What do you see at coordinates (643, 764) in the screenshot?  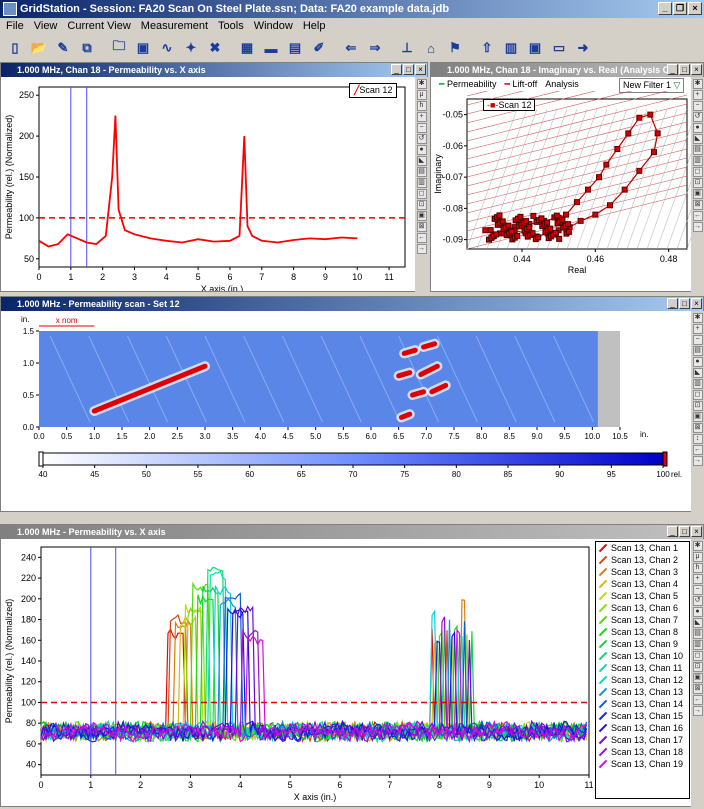 I see `legend-item: Scan 13, Chan 19` at bounding box center [643, 764].